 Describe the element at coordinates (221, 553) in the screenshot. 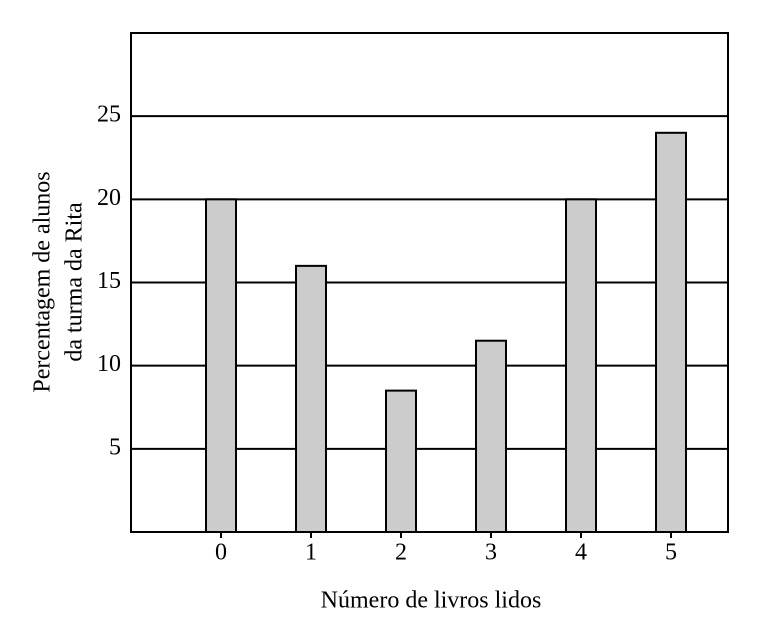

I see `x-tick-label: 0` at that location.